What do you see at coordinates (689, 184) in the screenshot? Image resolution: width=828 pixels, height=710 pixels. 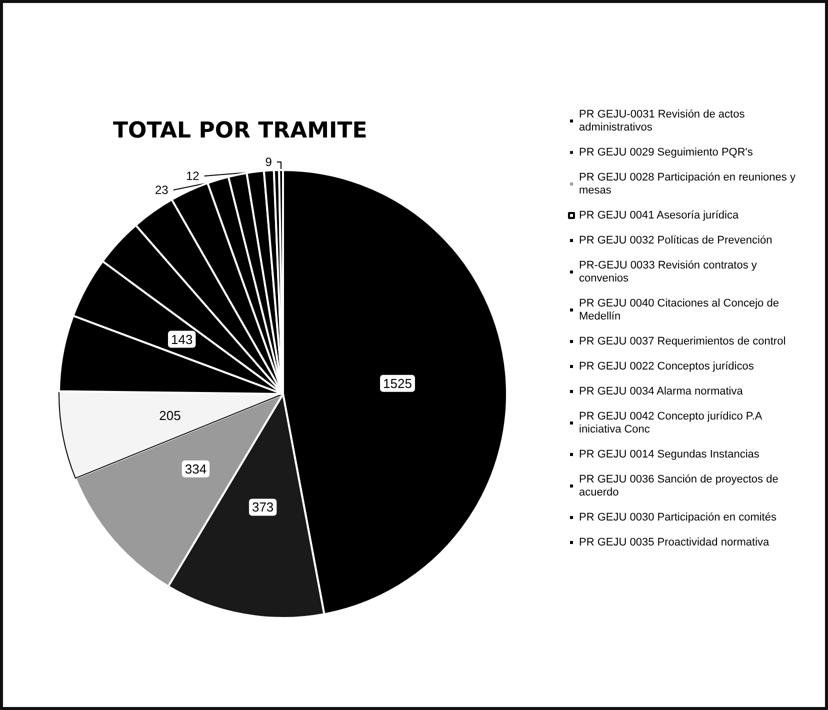 I see `legend-label: PR GEJU 0028 Participación en reuniones y mesas` at bounding box center [689, 184].